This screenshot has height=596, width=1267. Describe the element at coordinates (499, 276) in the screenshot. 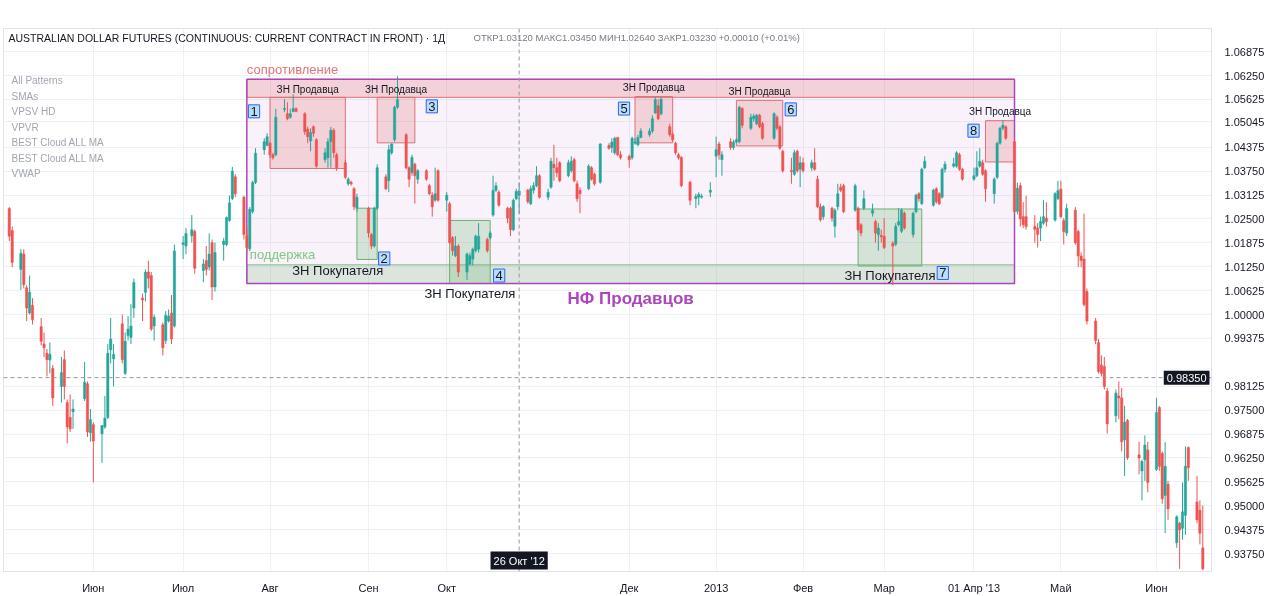

I see `annotation: 4` at that location.